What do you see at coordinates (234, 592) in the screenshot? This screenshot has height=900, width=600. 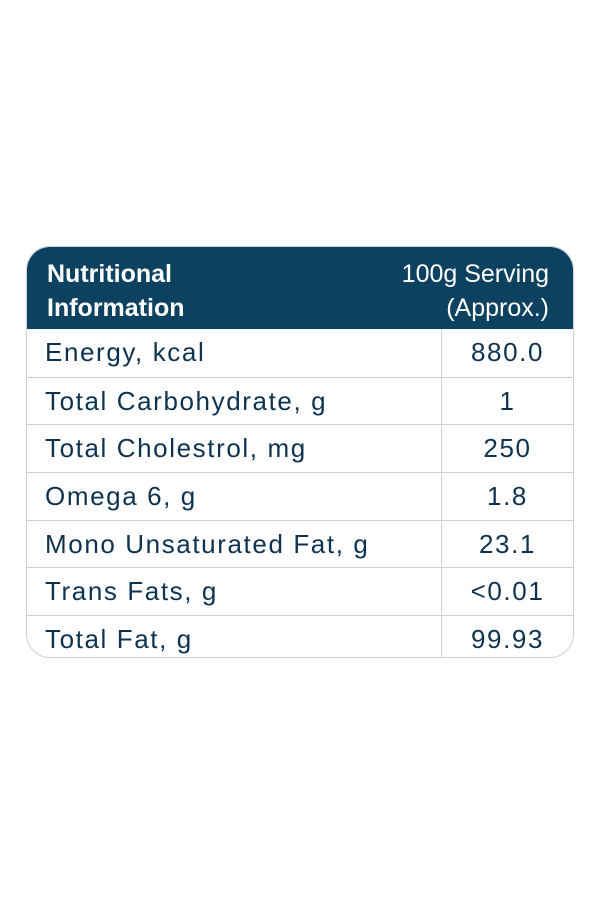 I see `row-label: Trans Fats, g` at bounding box center [234, 592].